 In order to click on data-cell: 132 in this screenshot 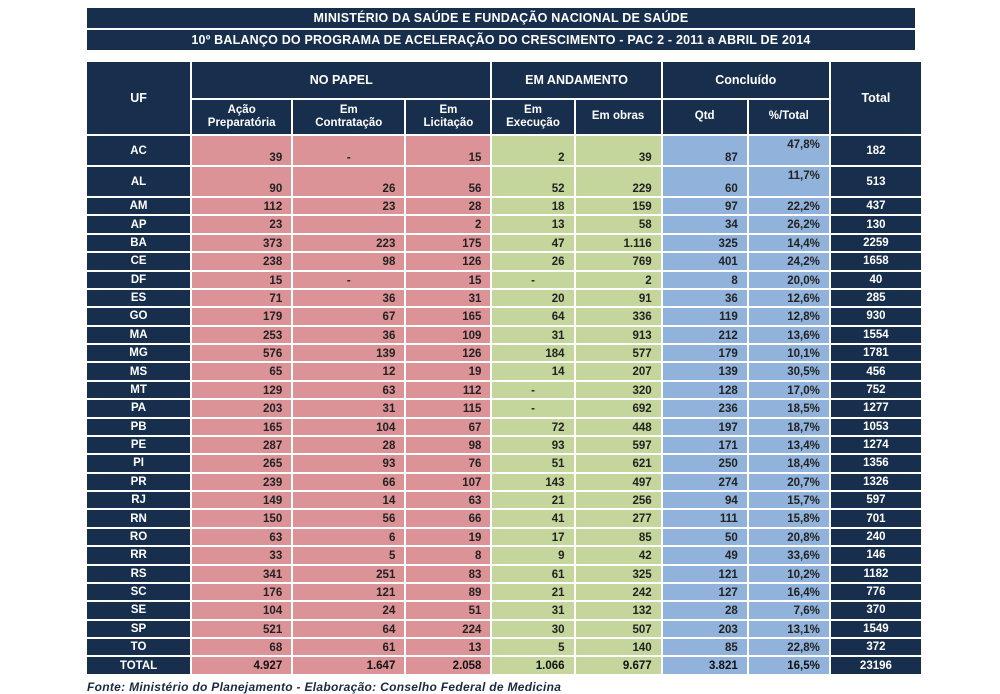, I will do `click(618, 610)`.